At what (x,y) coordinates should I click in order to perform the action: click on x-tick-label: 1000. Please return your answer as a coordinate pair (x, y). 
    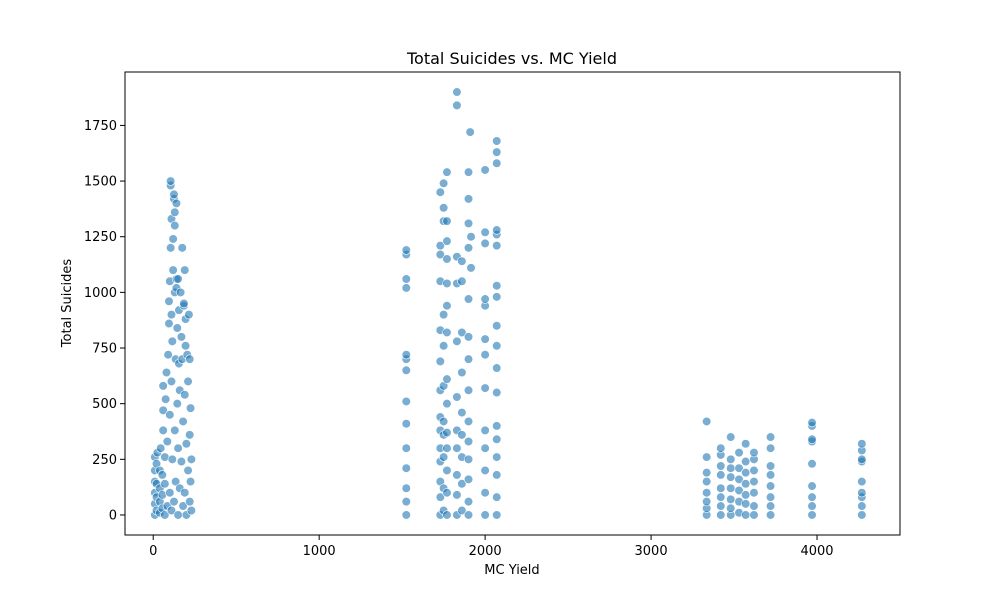
    Looking at the image, I should click on (319, 551).